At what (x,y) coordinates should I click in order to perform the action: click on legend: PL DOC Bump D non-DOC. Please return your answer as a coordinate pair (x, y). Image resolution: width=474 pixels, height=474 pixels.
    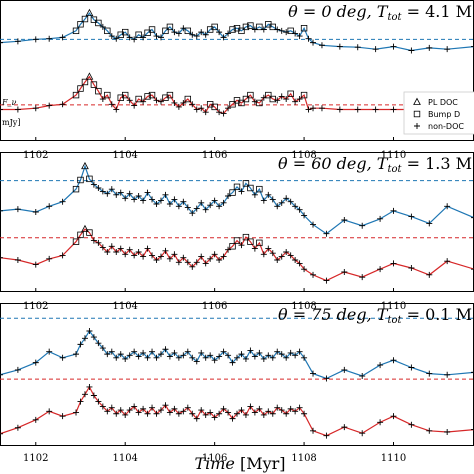
    Looking at the image, I should click on (438, 113).